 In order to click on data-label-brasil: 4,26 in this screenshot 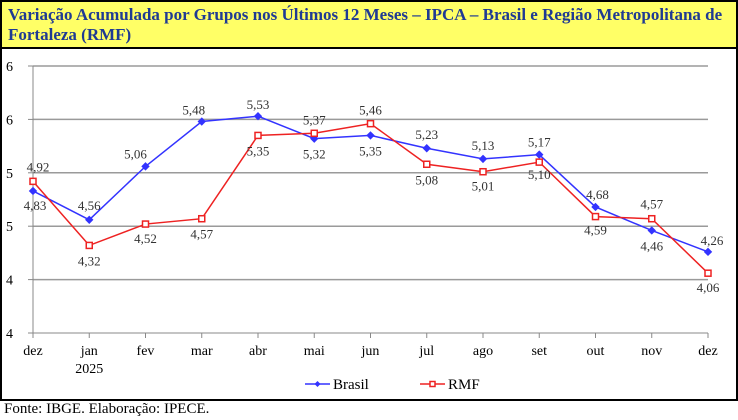, I will do `click(712, 240)`.